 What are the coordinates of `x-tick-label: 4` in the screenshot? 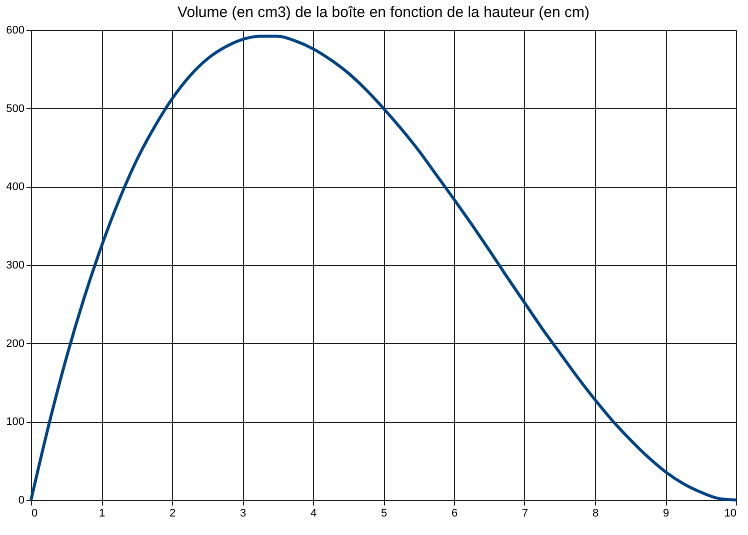 It's located at (313, 514).